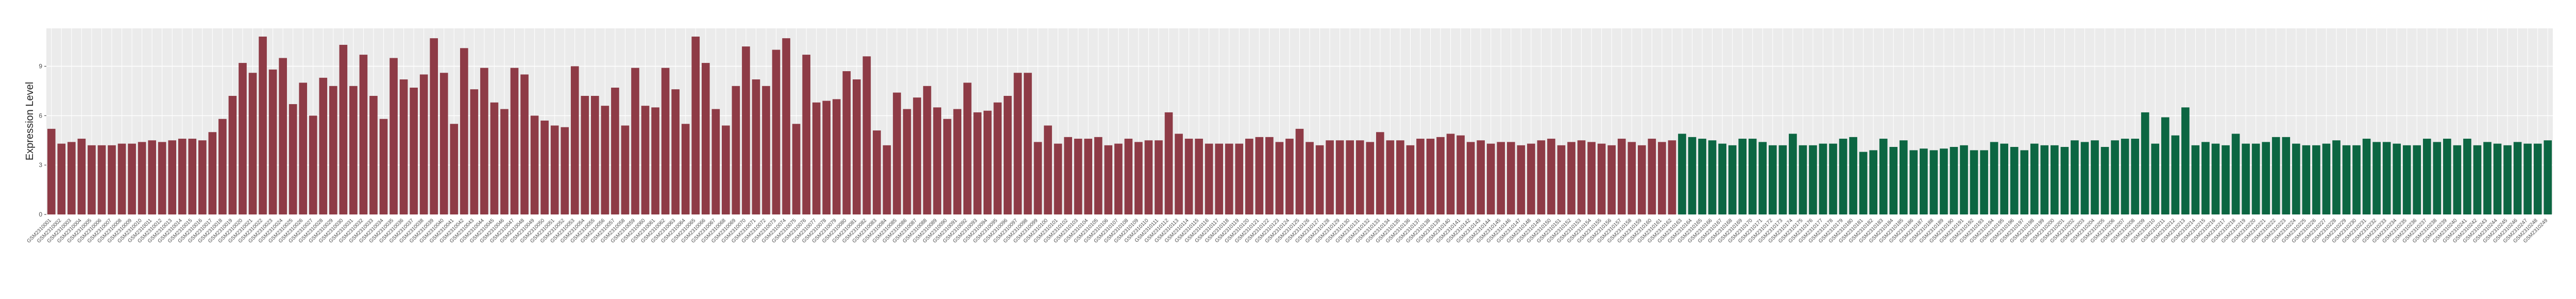 Image resolution: width=2576 pixels, height=299 pixels. Describe the element at coordinates (40, 66) in the screenshot. I see `y-tick-label: 9` at that location.